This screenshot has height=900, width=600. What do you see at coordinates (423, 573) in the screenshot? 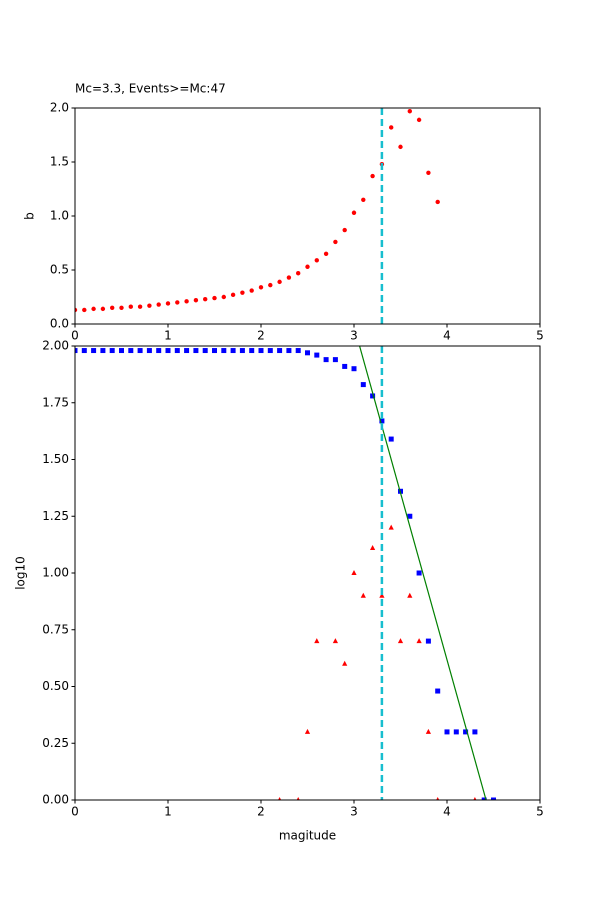
I see `fit-line` at bounding box center [423, 573].